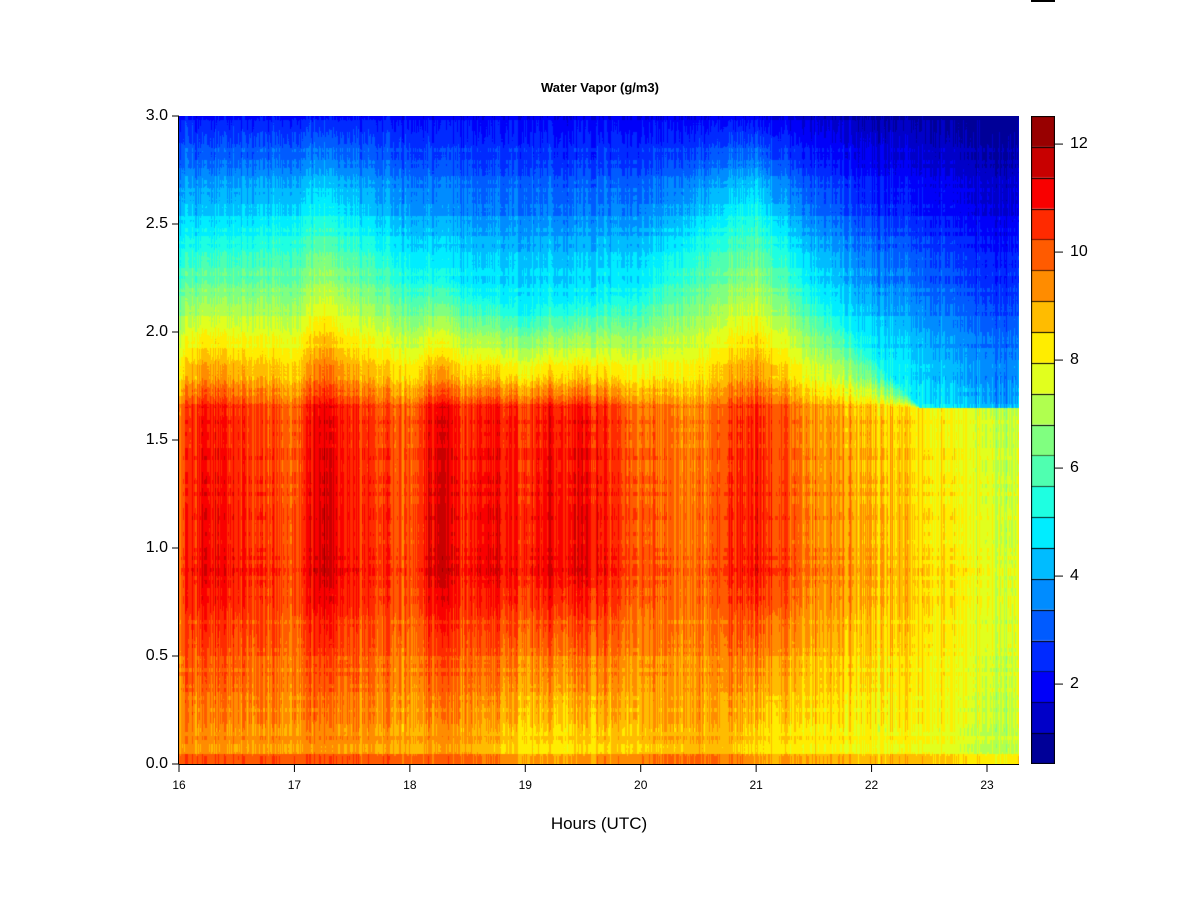  What do you see at coordinates (1043, 440) in the screenshot?
I see `colorbar` at bounding box center [1043, 440].